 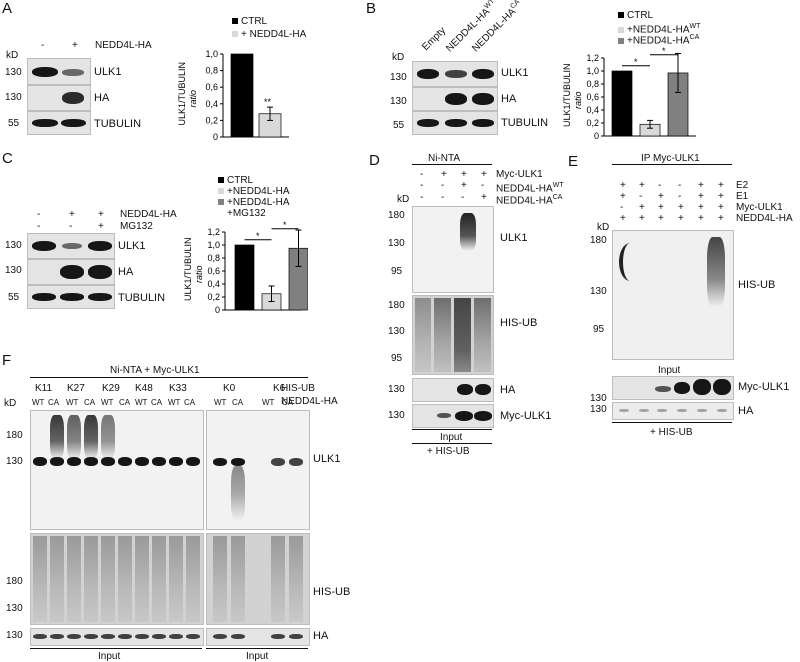 What do you see at coordinates (453, 335) in the screenshot?
I see `western-blot-his-ub` at bounding box center [453, 335].